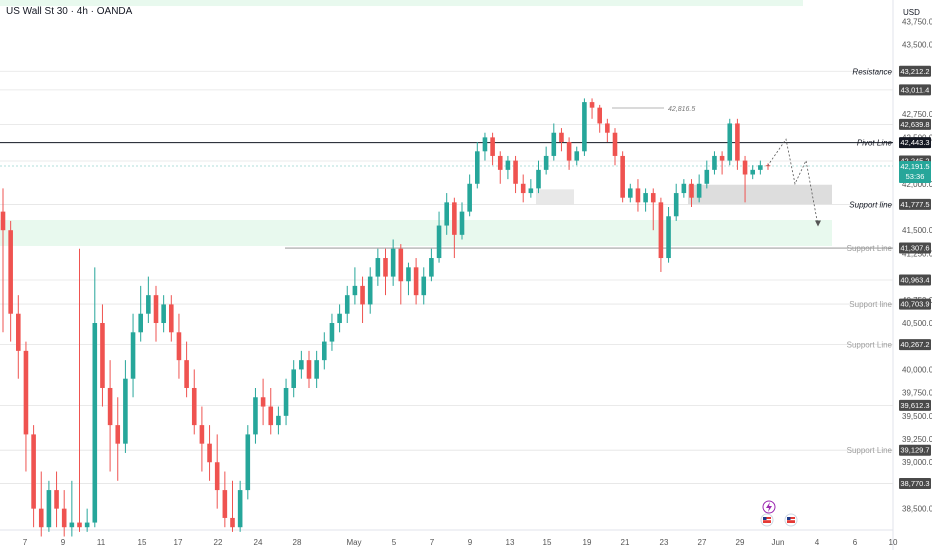 This screenshot has height=555, width=932. I want to click on price-tag-text-9: 40,703.9, so click(914, 304).